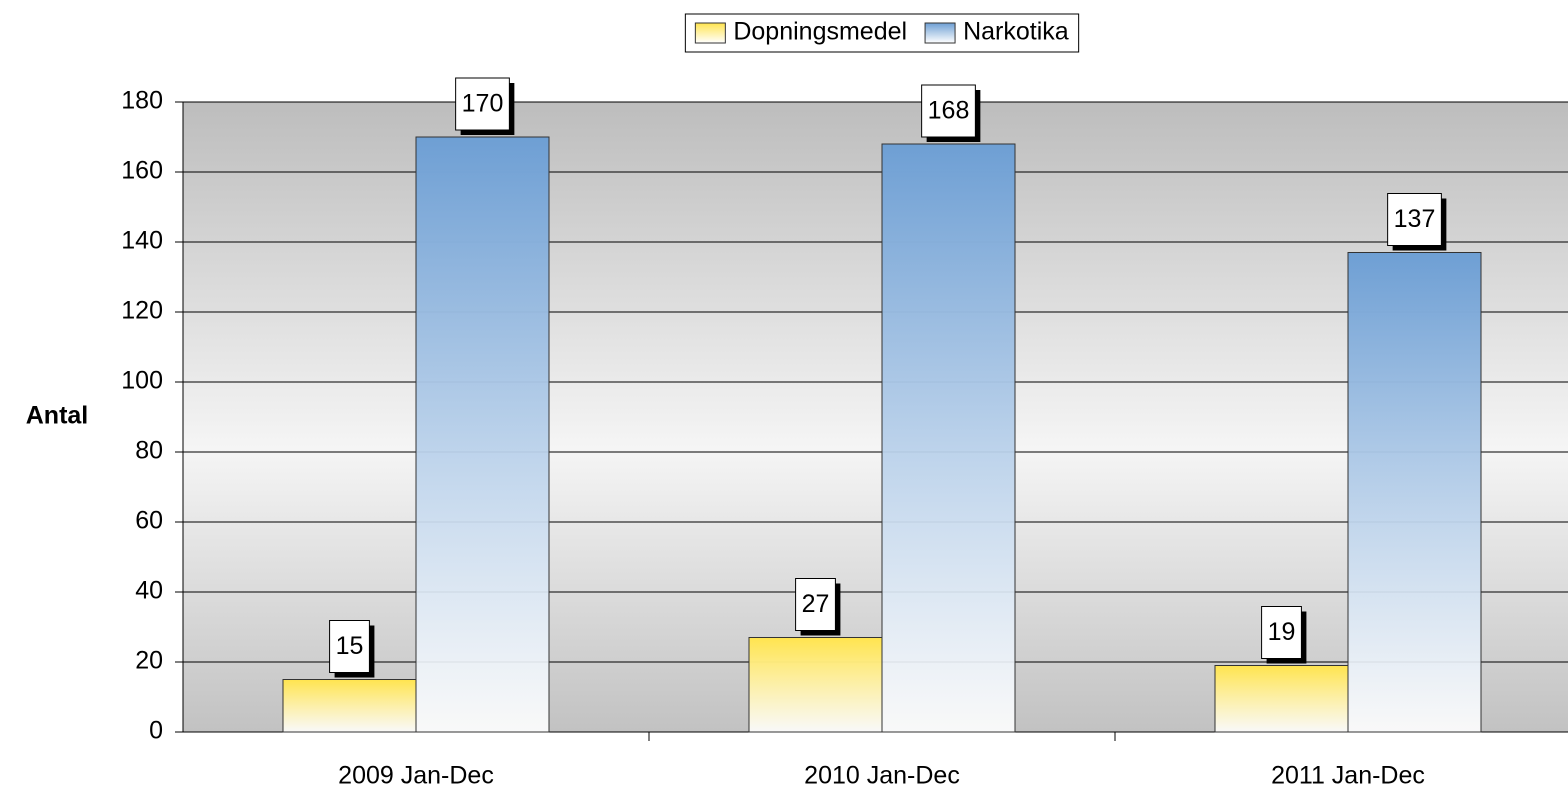 The height and width of the screenshot is (795, 1568). I want to click on data-label: 168, so click(949, 111).